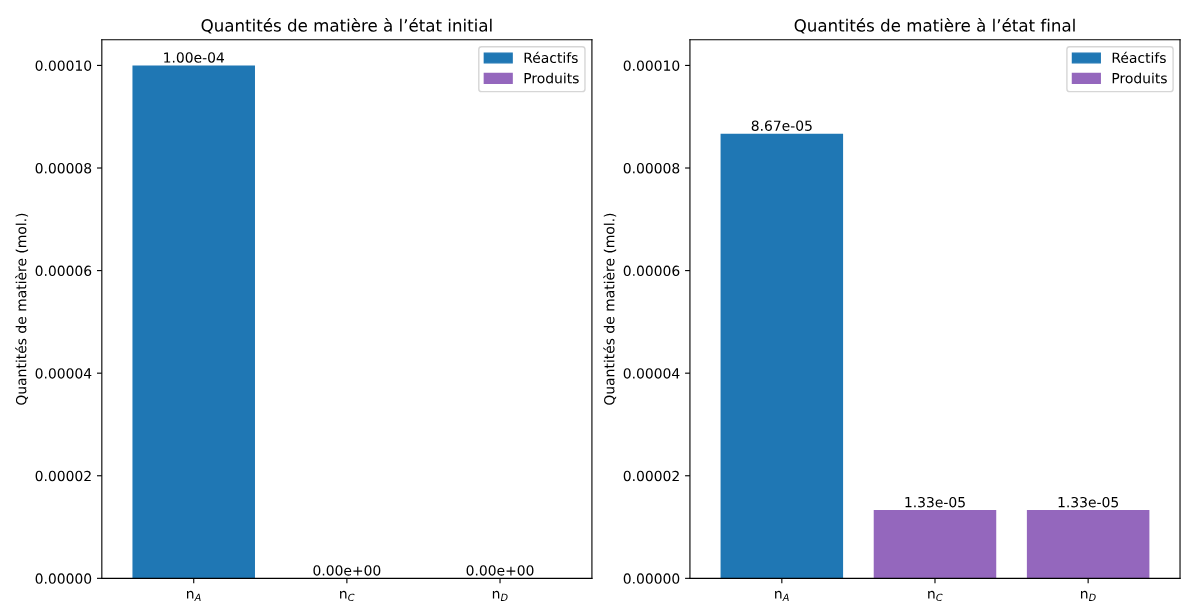 The image size is (1198, 612). Describe the element at coordinates (194, 57) in the screenshot. I see `data-label: 1.00e-04` at that location.